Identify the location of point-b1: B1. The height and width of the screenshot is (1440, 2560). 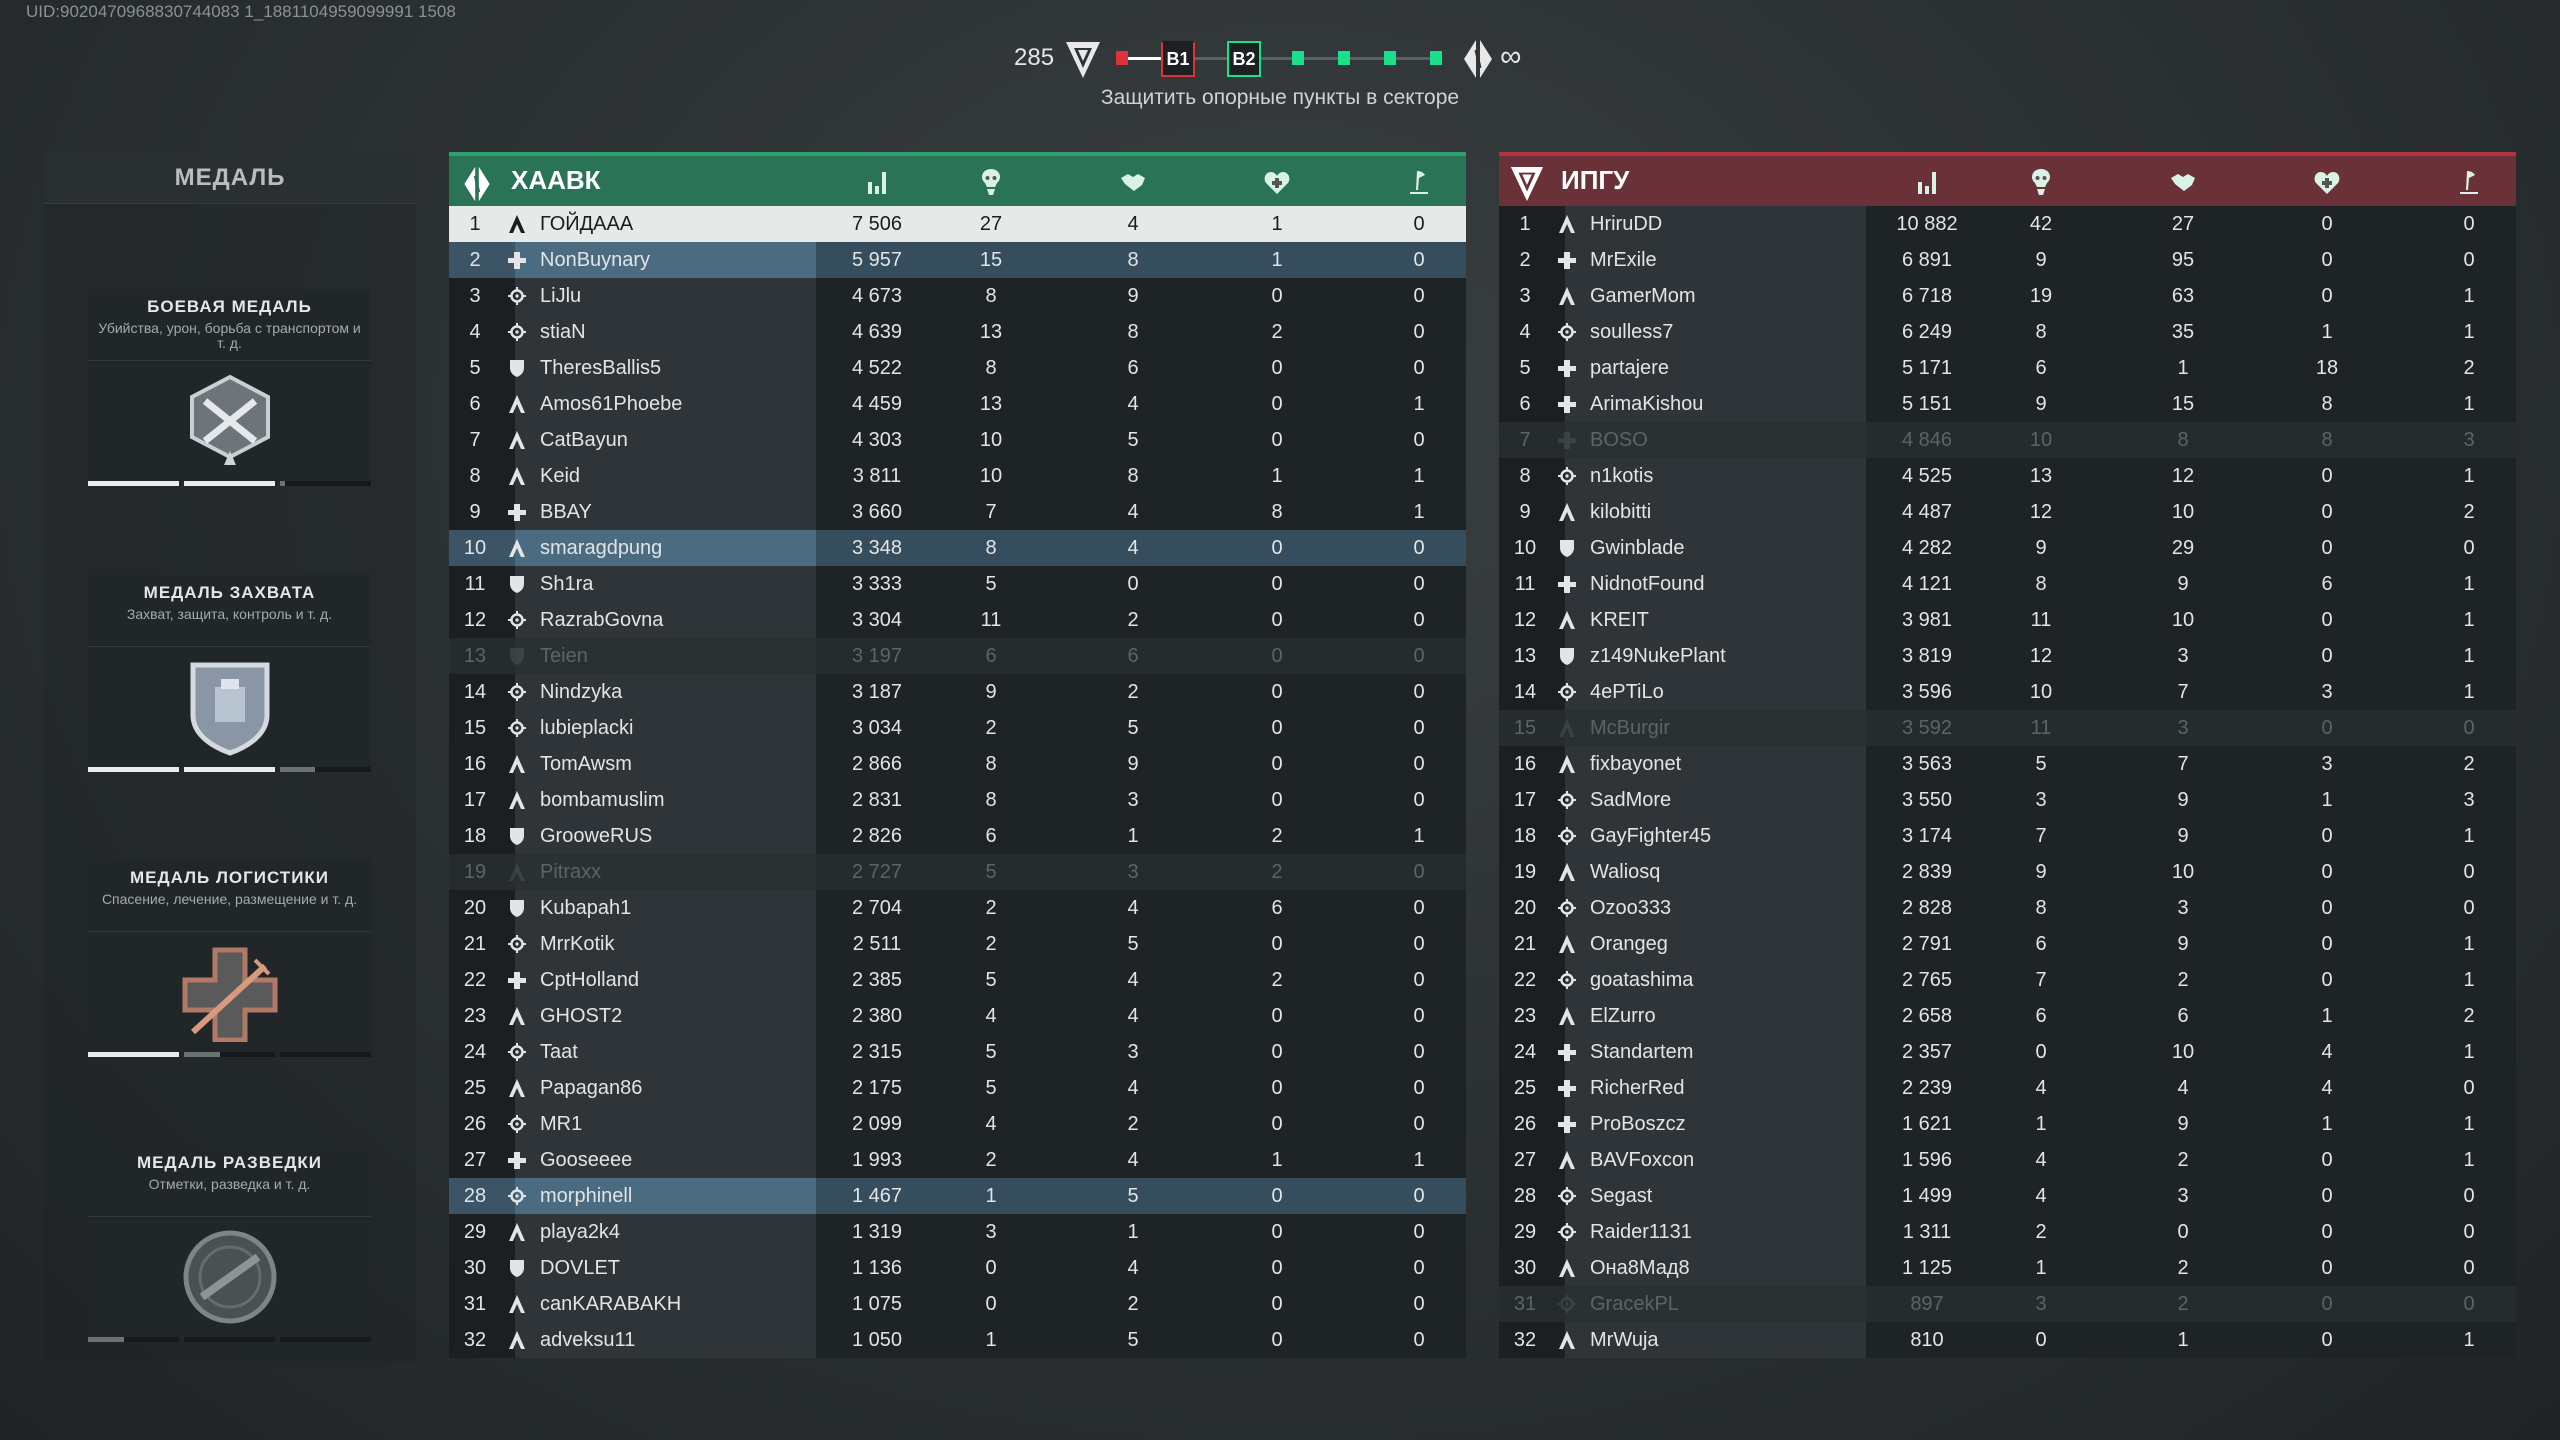
(1178, 59).